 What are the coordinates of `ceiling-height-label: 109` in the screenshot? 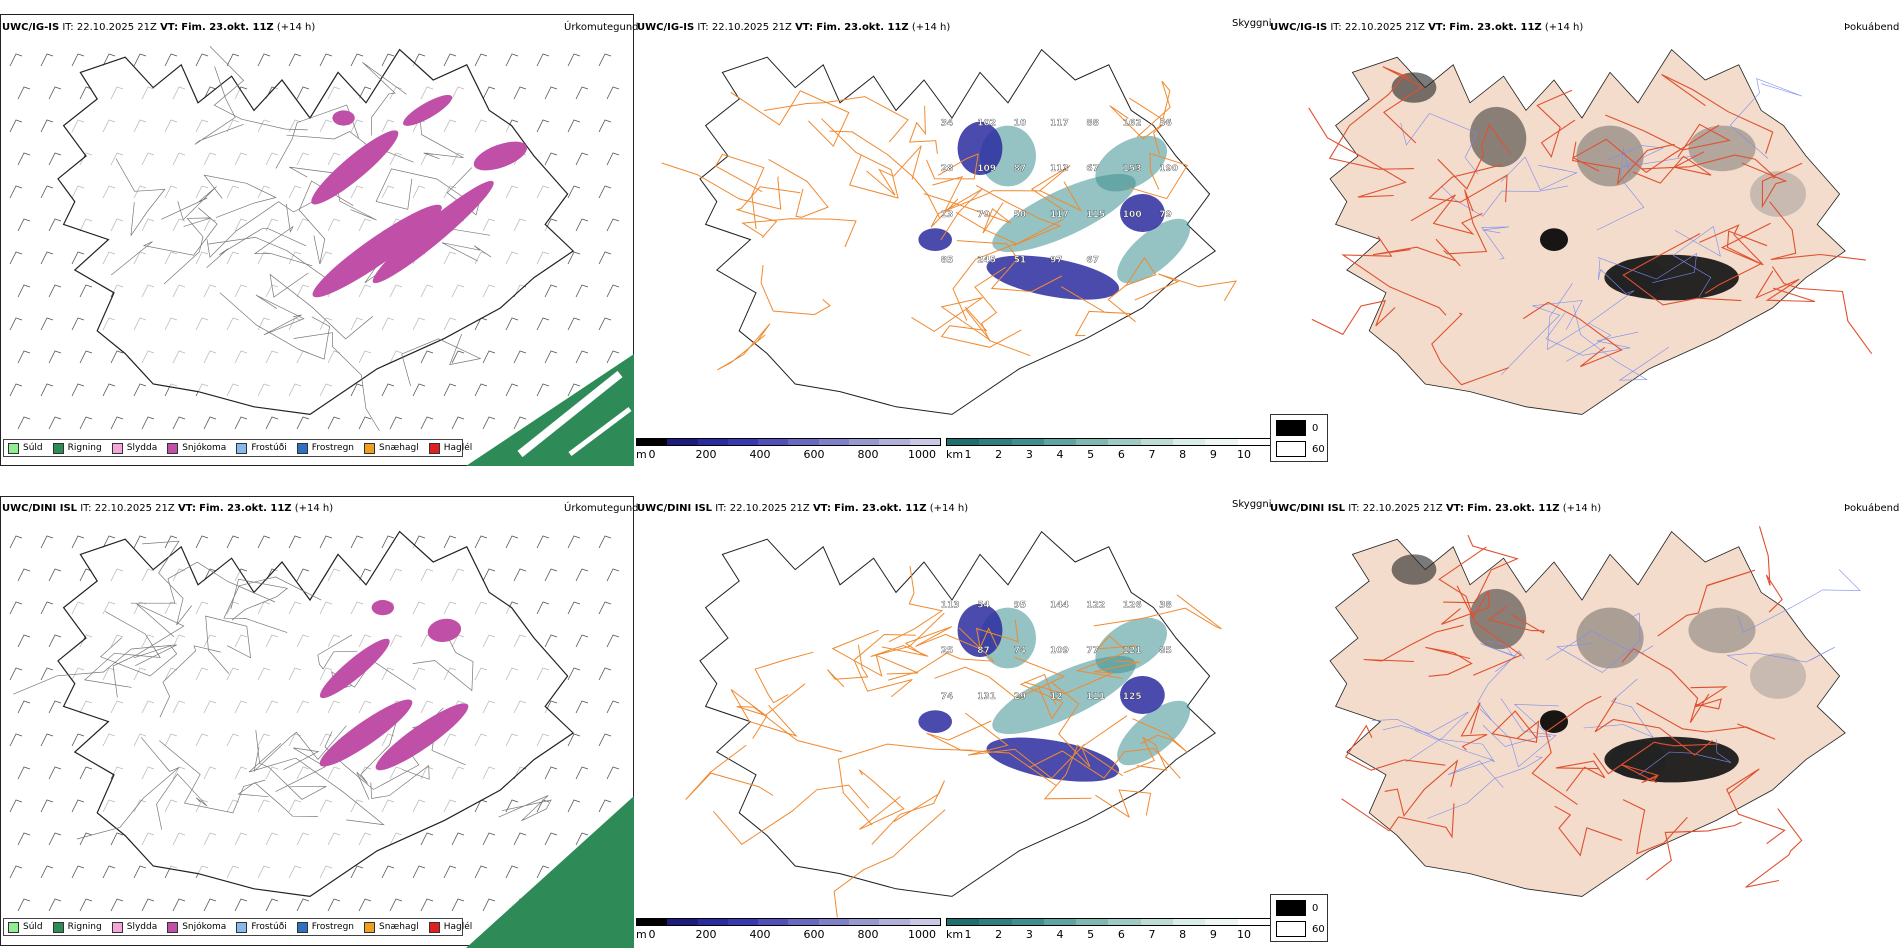 It's located at (1059, 651).